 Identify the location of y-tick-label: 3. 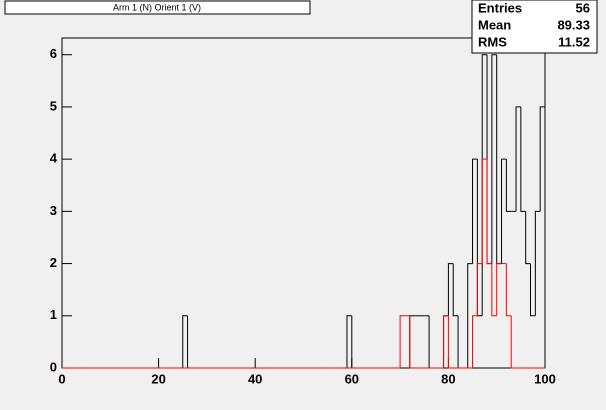
(53, 210).